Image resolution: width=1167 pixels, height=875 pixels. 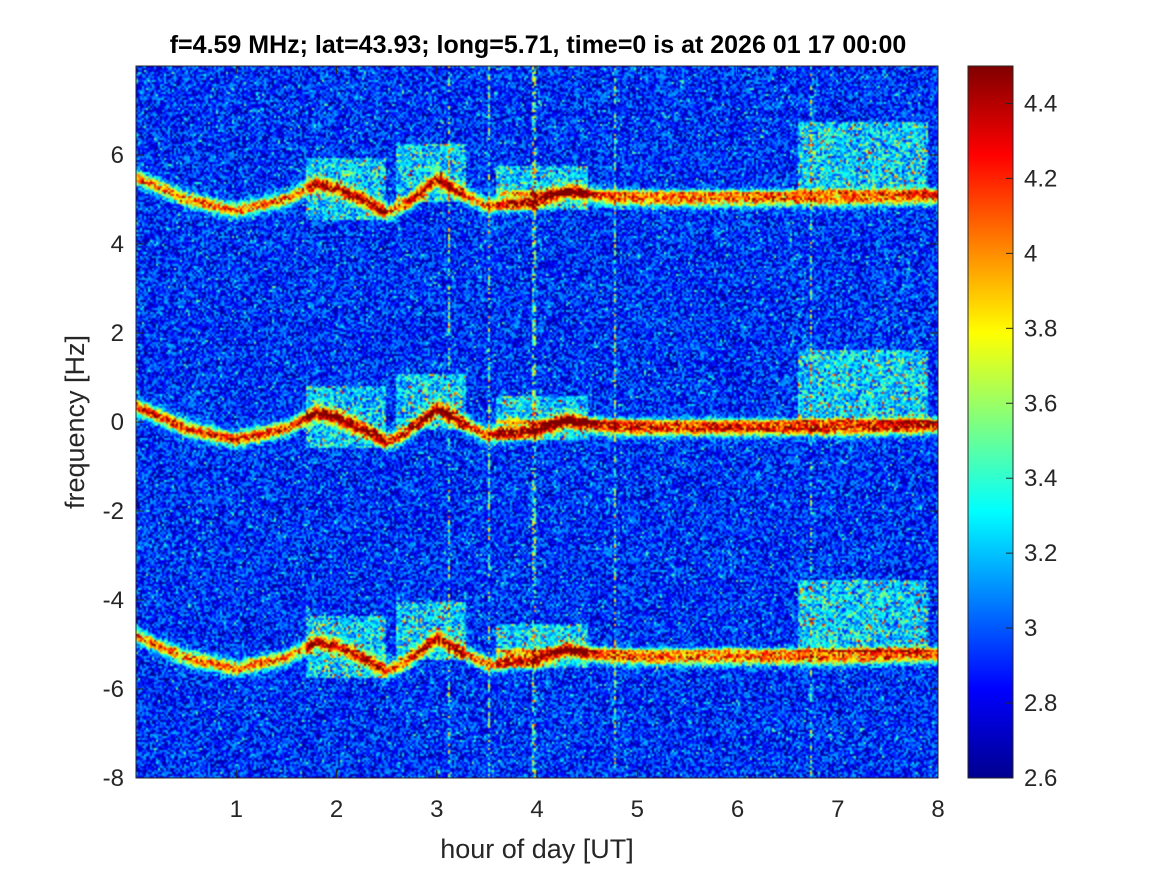 I want to click on colorbar-gradient, so click(x=990, y=422).